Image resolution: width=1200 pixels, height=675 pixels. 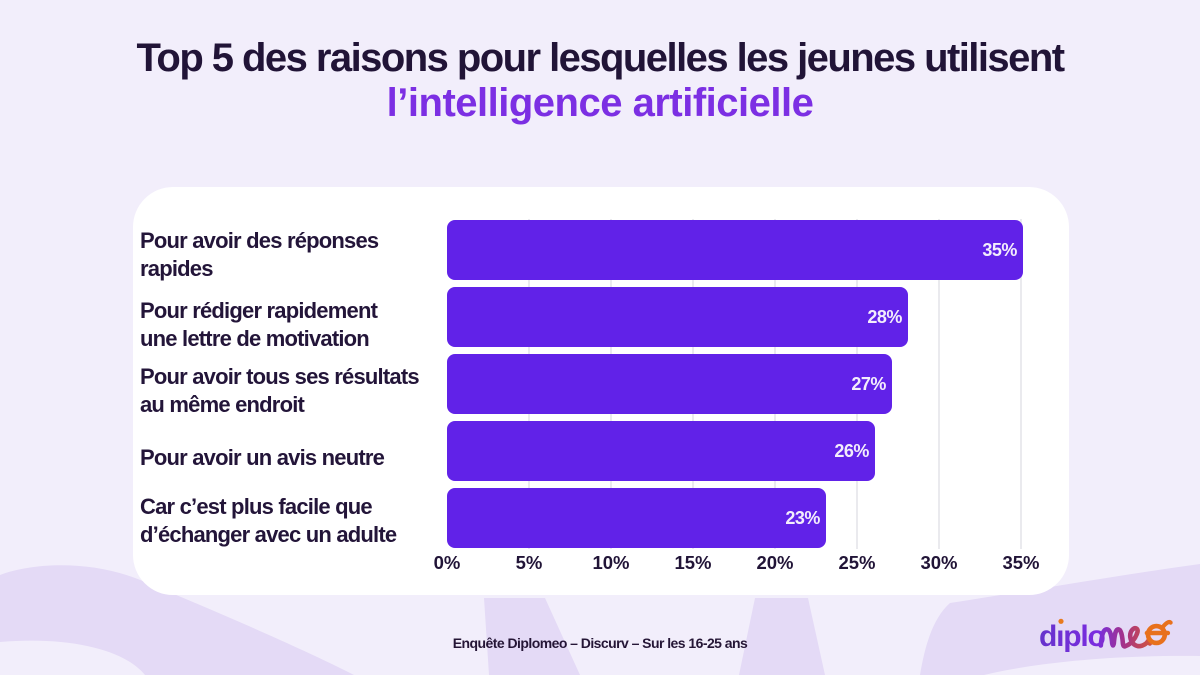 What do you see at coordinates (1072, 636) in the screenshot?
I see `svg-text: dıplo` at bounding box center [1072, 636].